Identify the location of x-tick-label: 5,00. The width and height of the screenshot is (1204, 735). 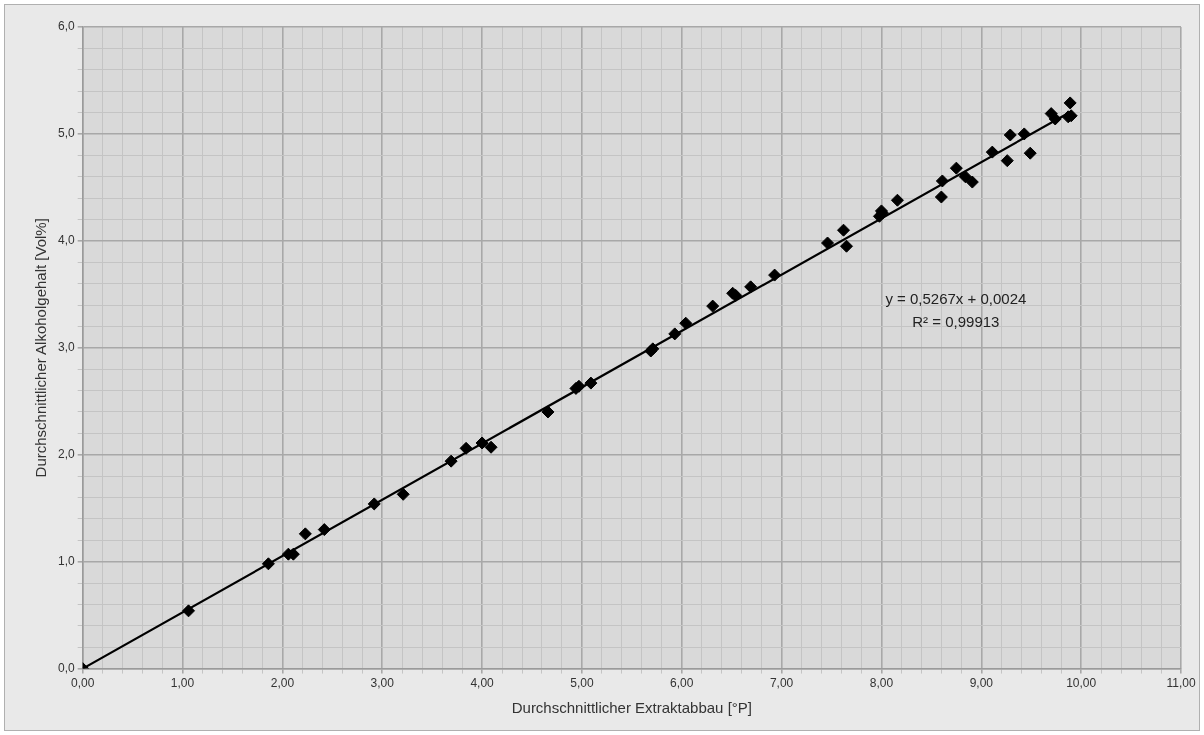
(582, 683).